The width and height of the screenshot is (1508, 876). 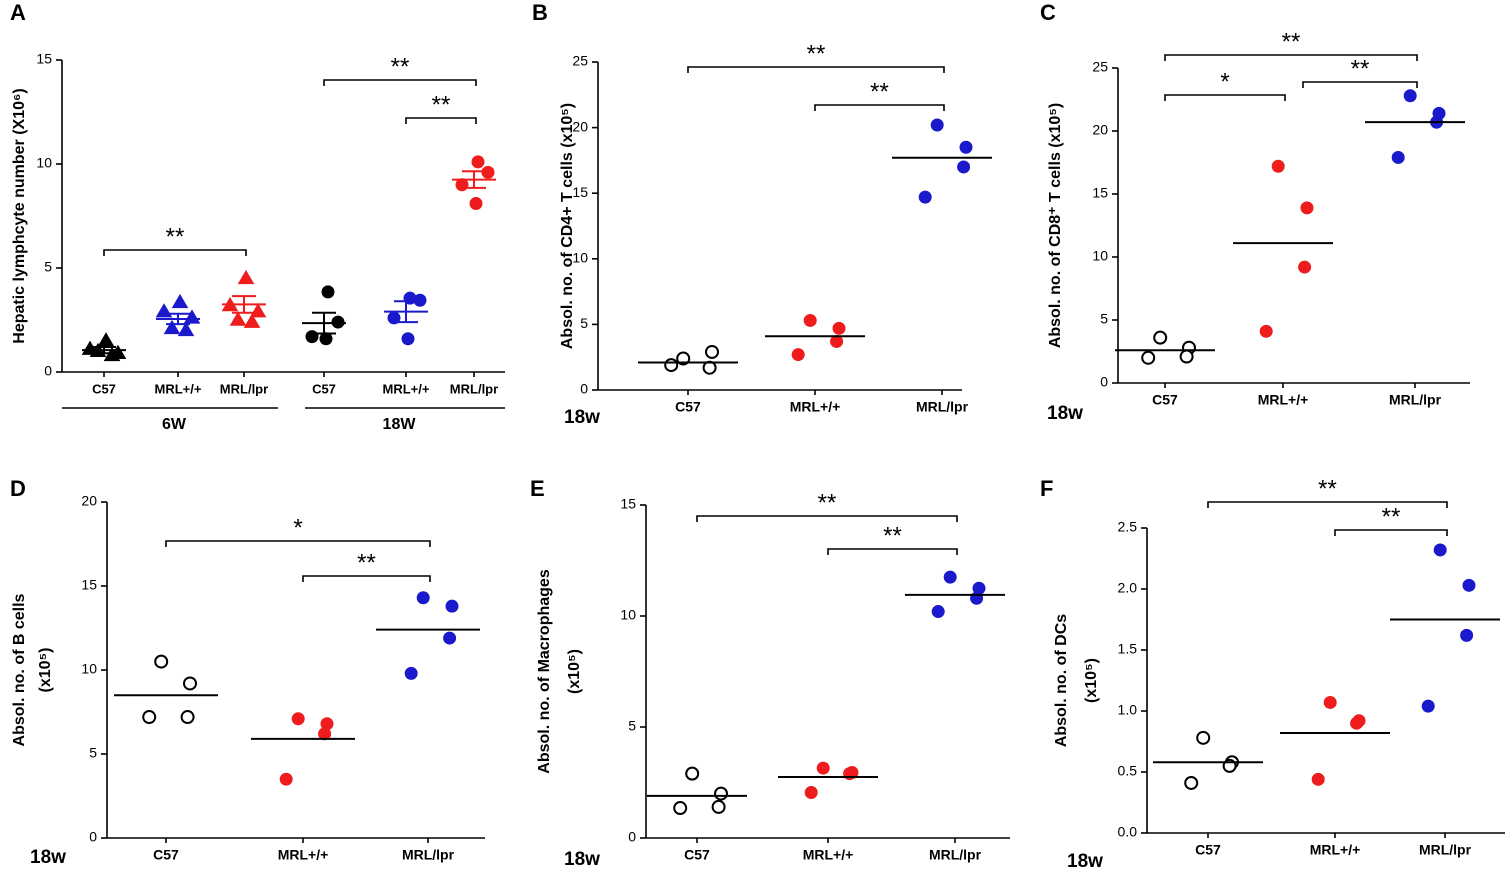 I want to click on panel-letter: E, so click(x=537, y=488).